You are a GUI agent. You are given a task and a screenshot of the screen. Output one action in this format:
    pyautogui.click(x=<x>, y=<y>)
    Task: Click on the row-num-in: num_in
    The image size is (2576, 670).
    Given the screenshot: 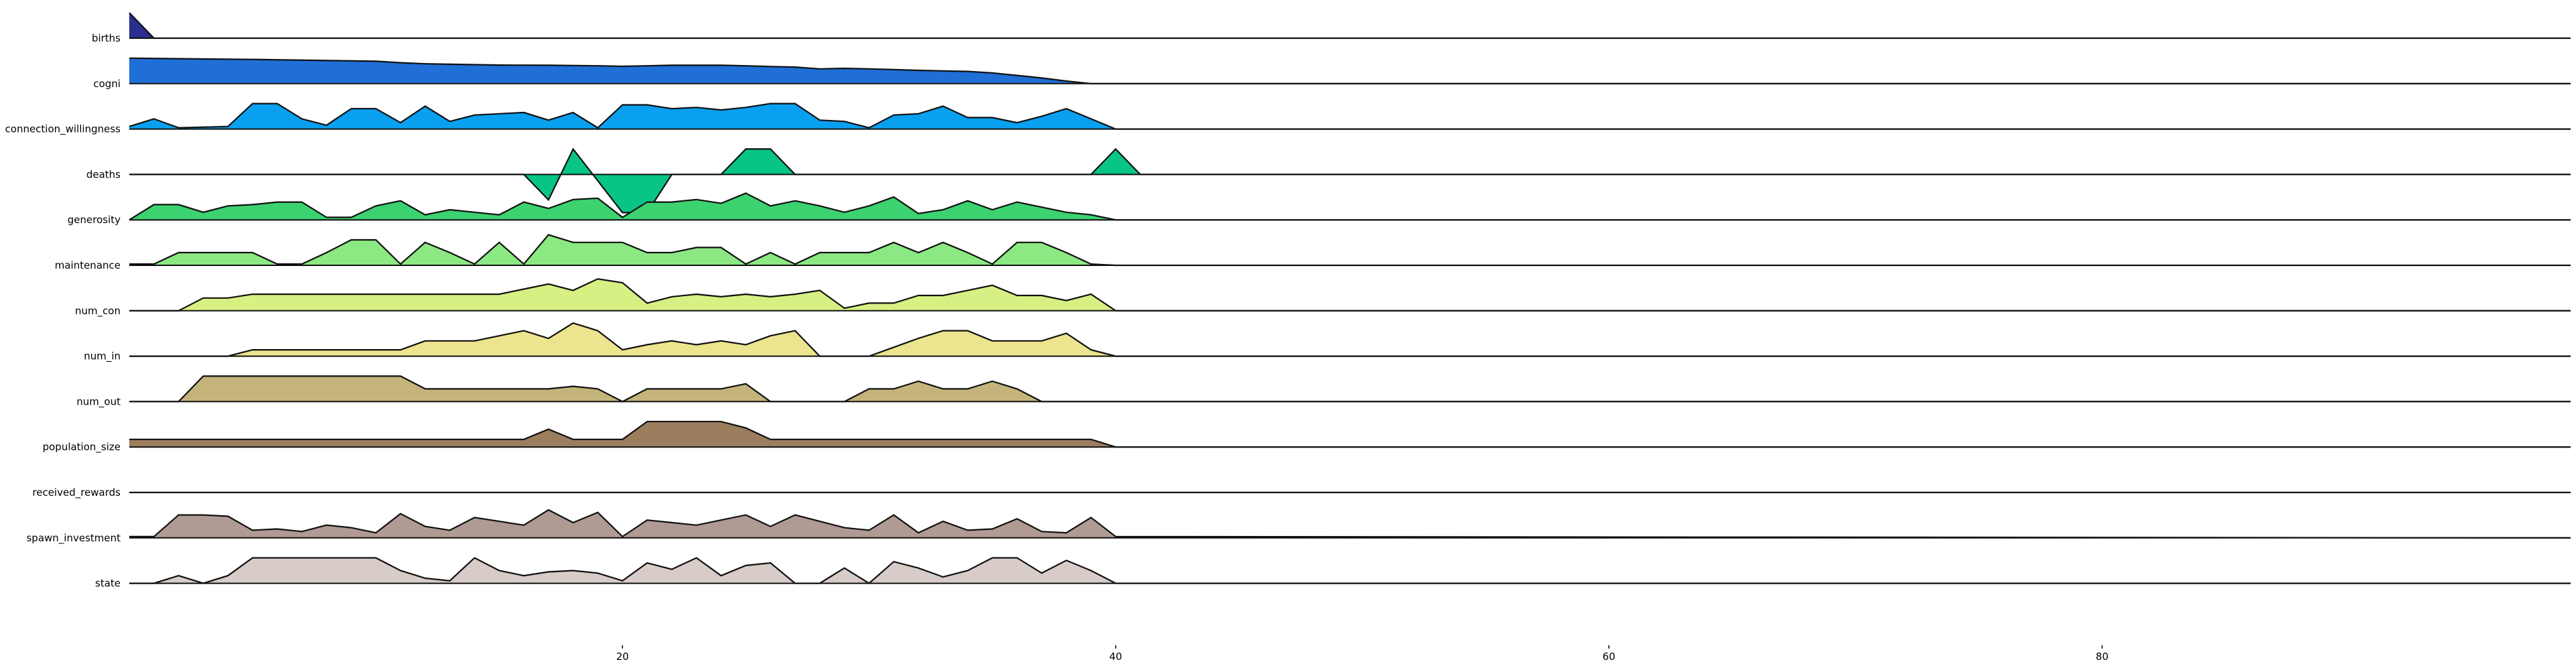 What is the action you would take?
    pyautogui.click(x=1327, y=343)
    